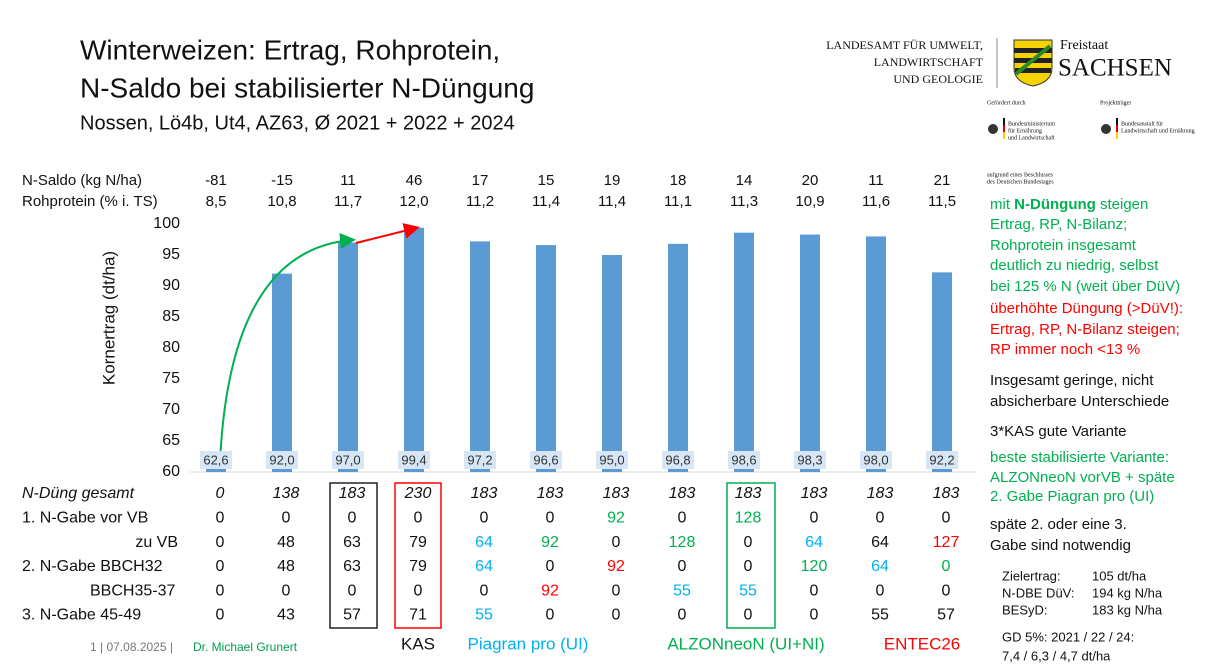 The width and height of the screenshot is (1215, 667). Describe the element at coordinates (171, 471) in the screenshot. I see `y-tick-label: 60` at that location.